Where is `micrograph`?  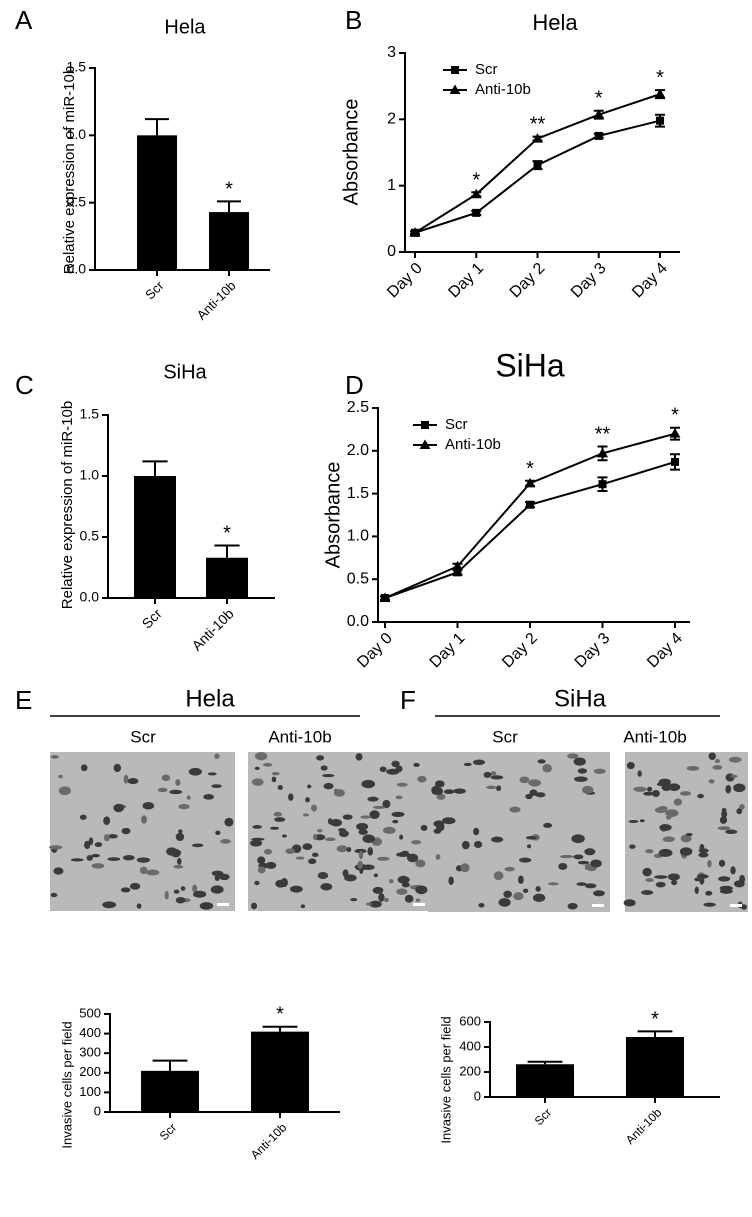
micrograph is located at coordinates (142, 831).